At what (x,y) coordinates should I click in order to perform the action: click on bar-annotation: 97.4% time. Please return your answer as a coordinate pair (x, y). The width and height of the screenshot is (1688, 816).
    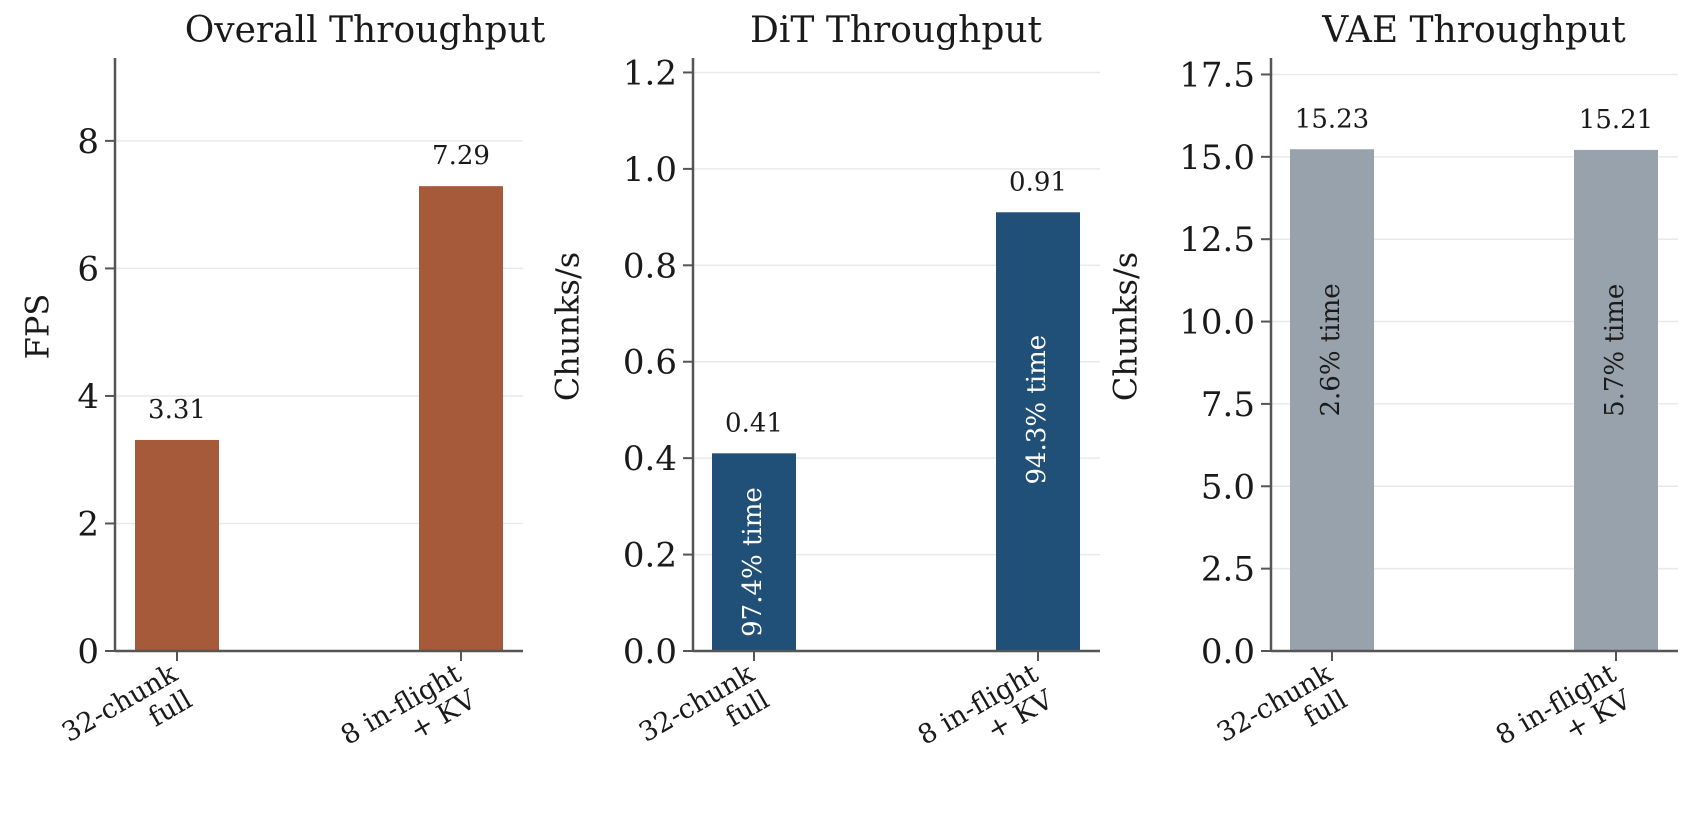
    Looking at the image, I should click on (753, 562).